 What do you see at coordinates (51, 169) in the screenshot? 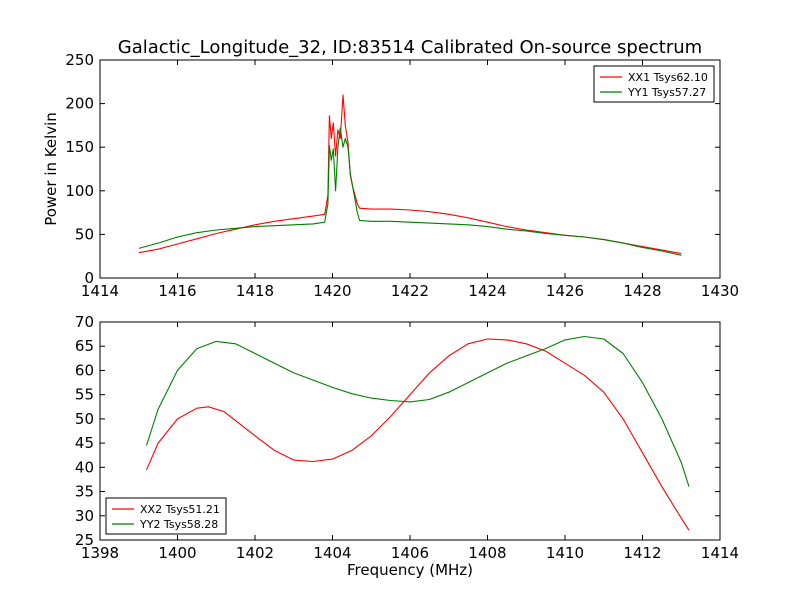
I see `y-axis-label-top: Power in Kelvin` at bounding box center [51, 169].